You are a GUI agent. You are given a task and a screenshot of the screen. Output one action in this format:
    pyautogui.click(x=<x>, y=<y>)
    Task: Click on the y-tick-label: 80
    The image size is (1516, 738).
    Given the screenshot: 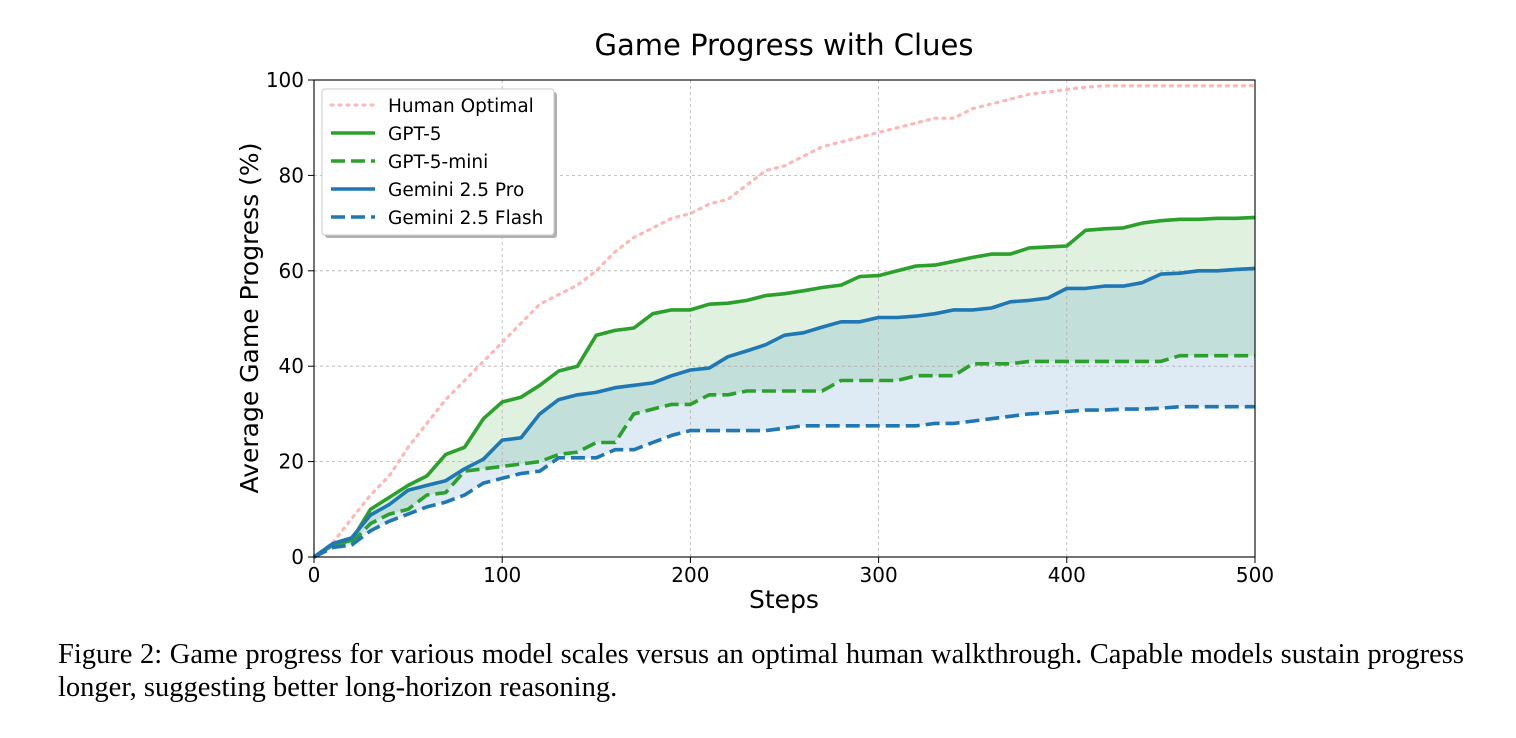 What is the action you would take?
    pyautogui.click(x=291, y=175)
    